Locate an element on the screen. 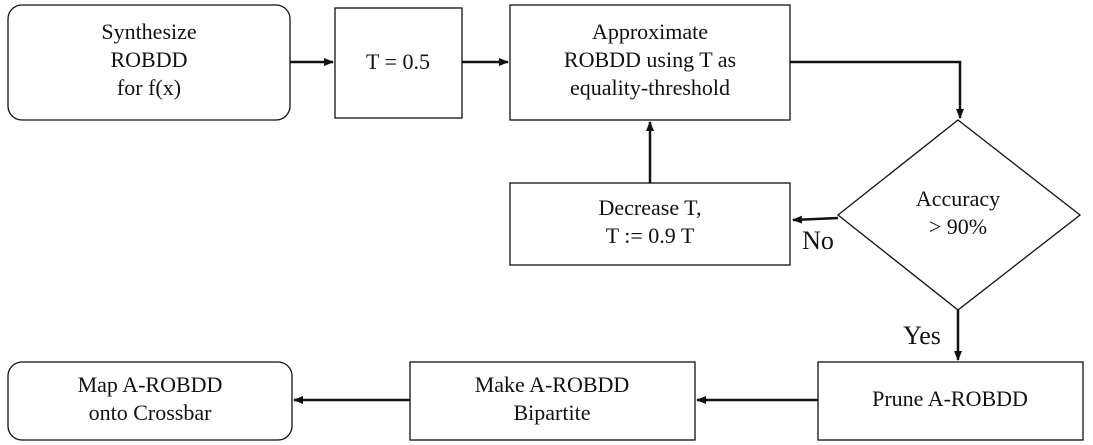  node-label: Approximate is located at coordinates (650, 31).